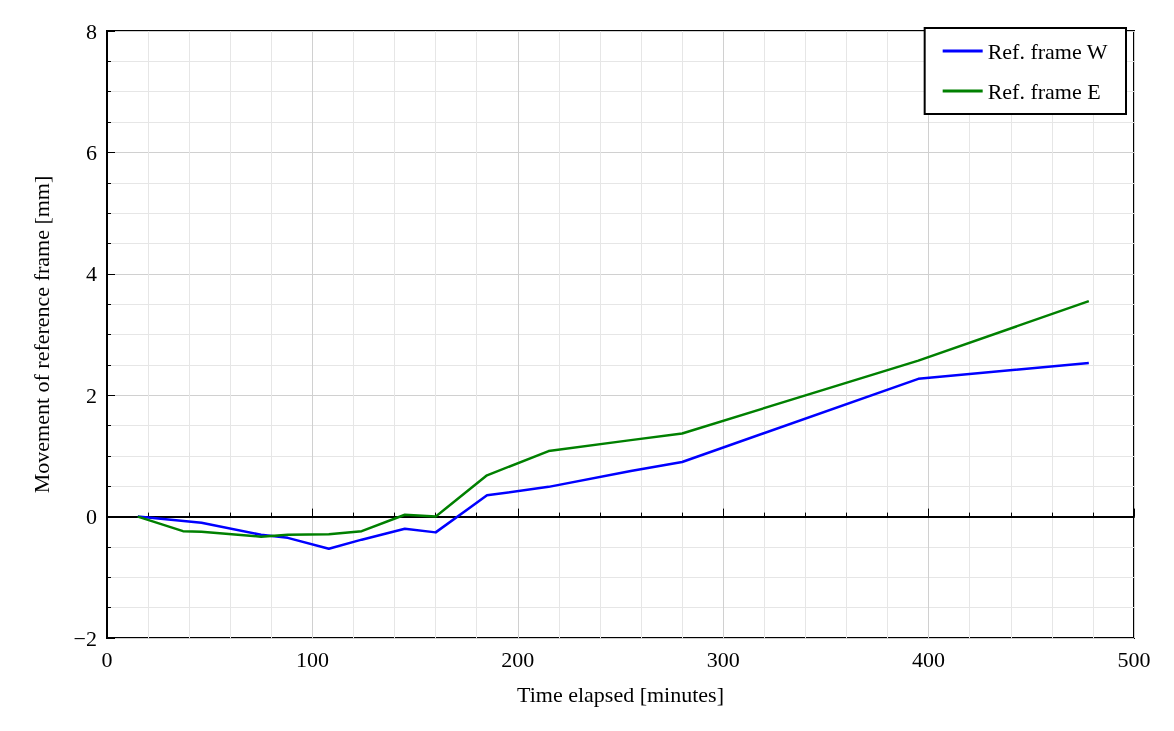  Describe the element at coordinates (312, 659) in the screenshot. I see `x-tick-label: 100` at that location.